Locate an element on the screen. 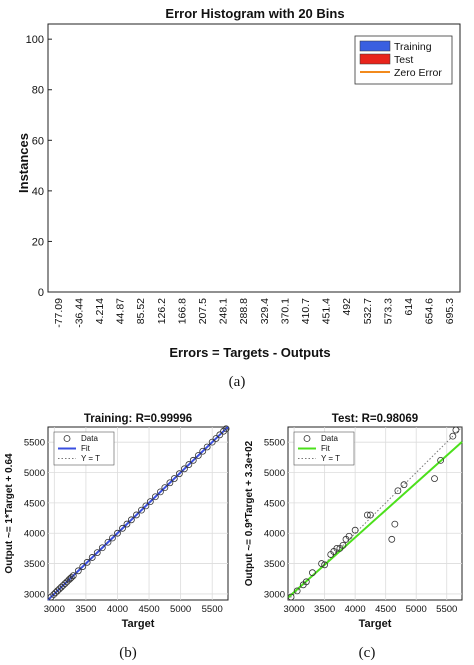  training-x-tick-label-0: 3000 is located at coordinates (54, 609).